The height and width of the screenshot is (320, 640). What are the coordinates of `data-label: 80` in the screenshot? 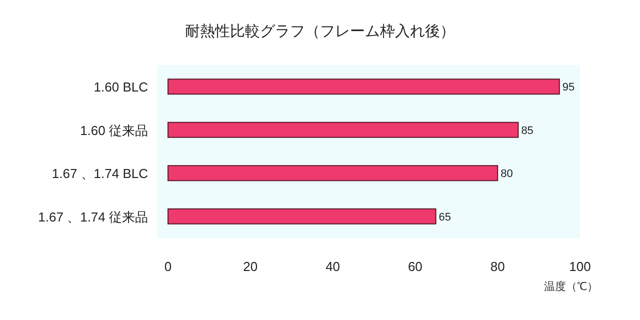 It's located at (506, 174).